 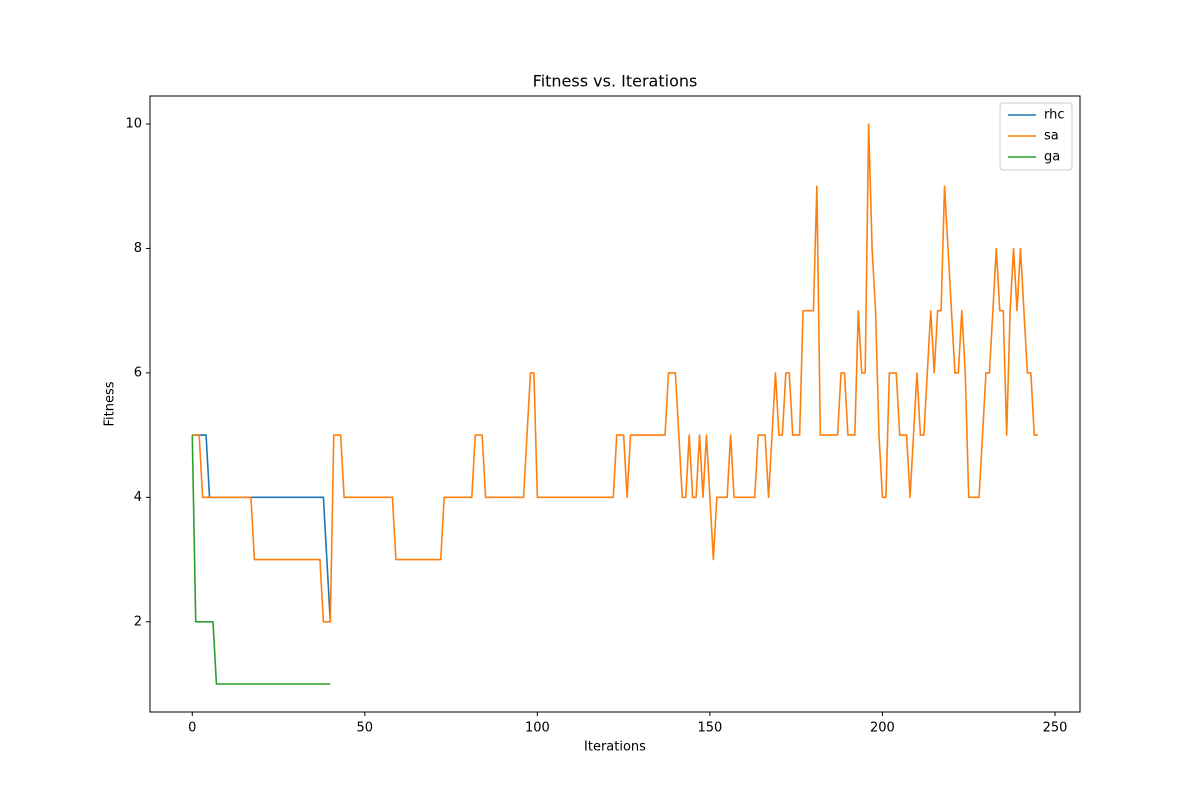 What do you see at coordinates (537, 728) in the screenshot?
I see `x-tick-label: 100` at bounding box center [537, 728].